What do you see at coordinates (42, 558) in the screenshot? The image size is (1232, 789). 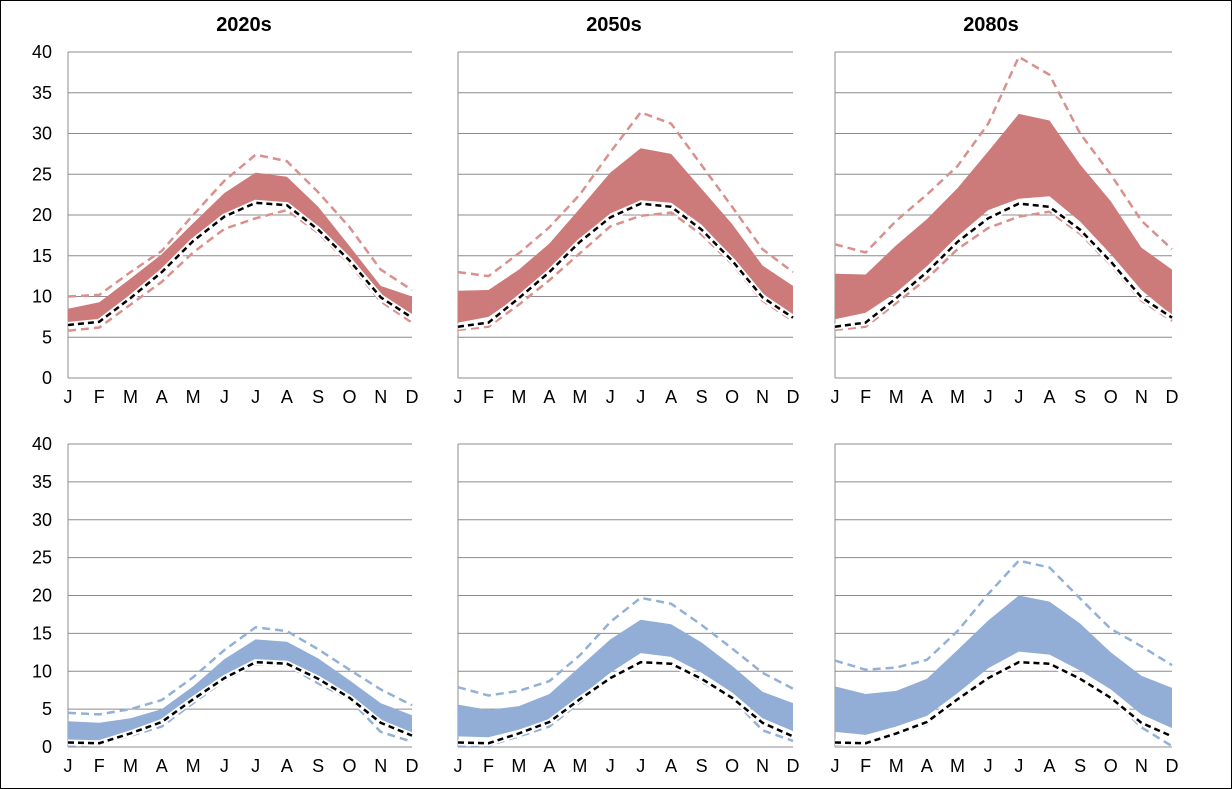 I see `y-tick-label: 25` at bounding box center [42, 558].